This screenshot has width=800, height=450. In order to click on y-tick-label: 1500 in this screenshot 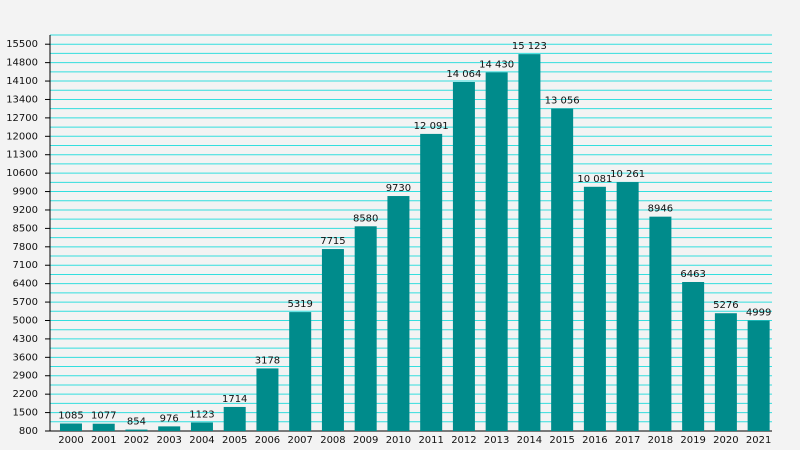, I will do `click(25, 413)`.